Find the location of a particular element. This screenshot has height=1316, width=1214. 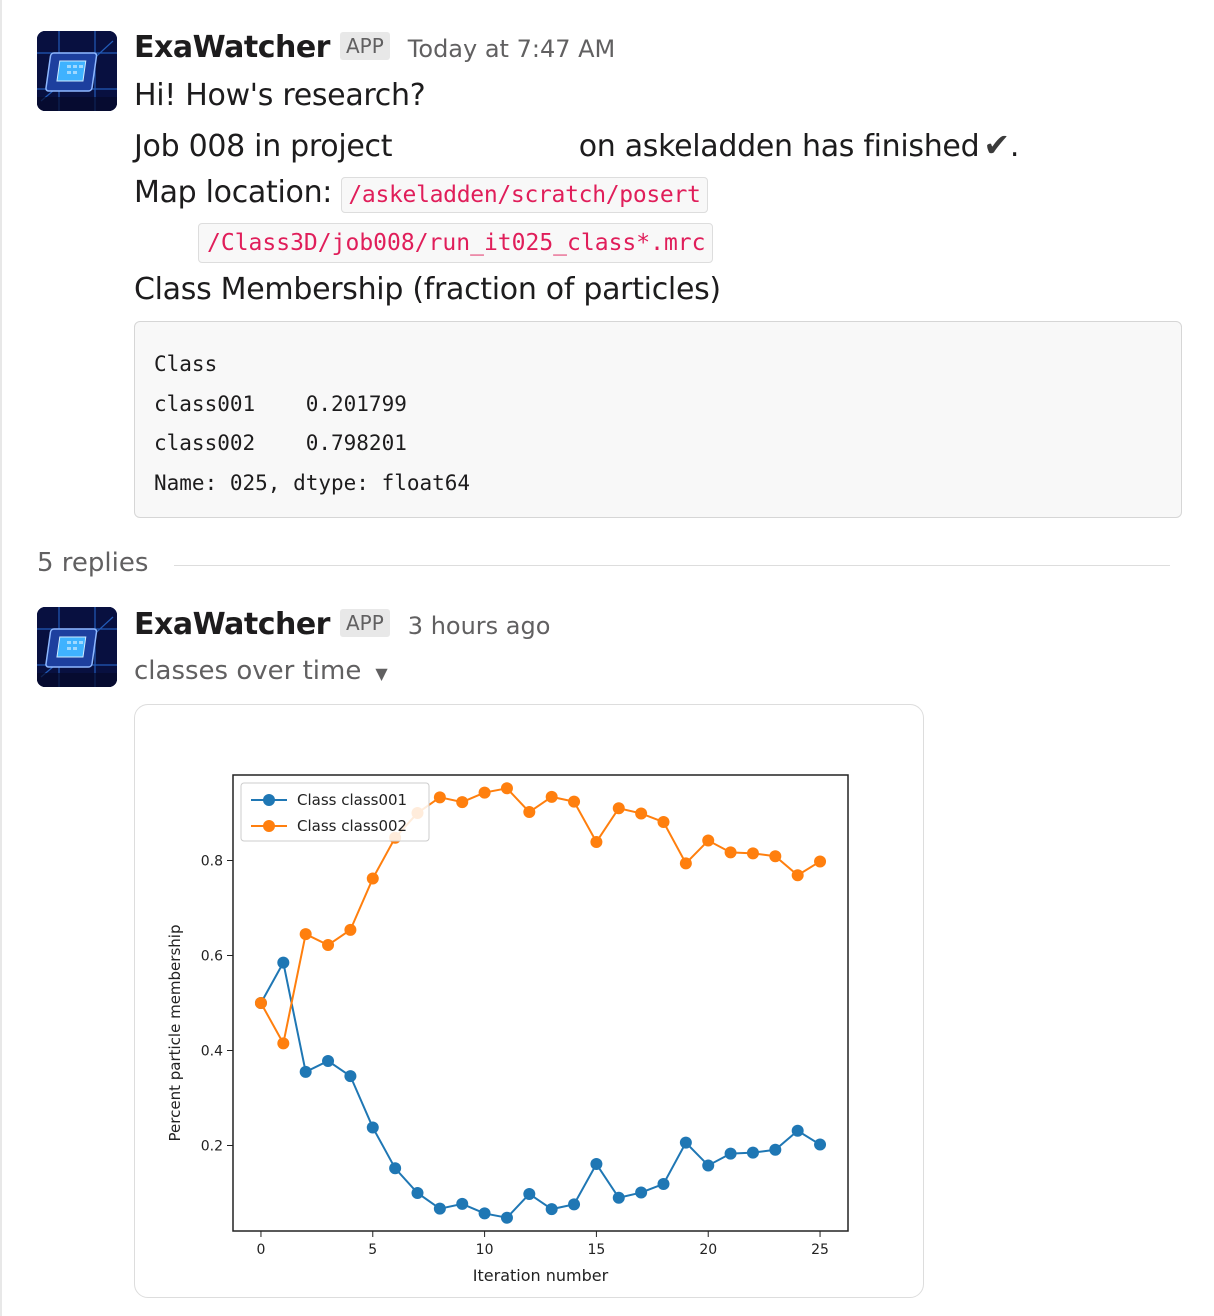

thread-replies-row: 5 replies is located at coordinates (603, 563).